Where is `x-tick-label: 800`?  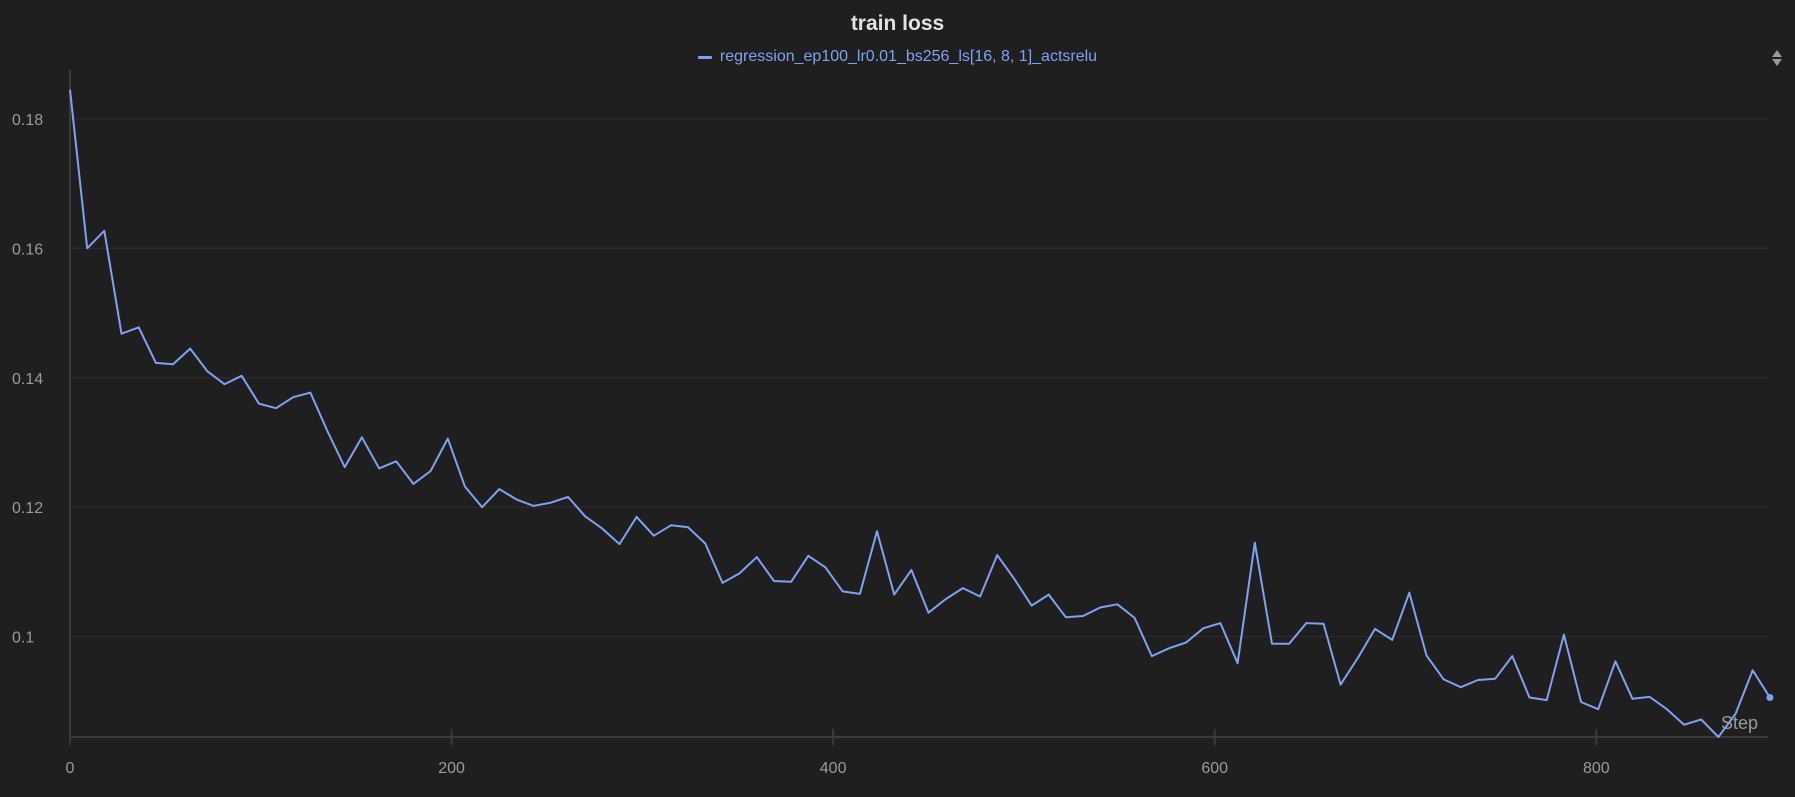 x-tick-label: 800 is located at coordinates (1596, 768).